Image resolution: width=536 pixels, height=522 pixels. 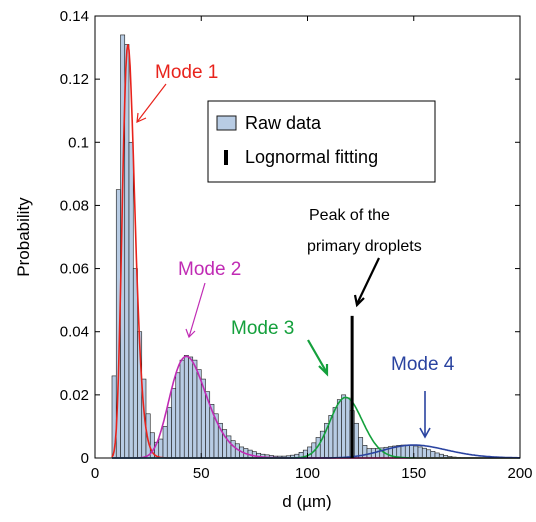 What do you see at coordinates (425, 433) in the screenshot?
I see `mode-4-arrowhead` at bounding box center [425, 433].